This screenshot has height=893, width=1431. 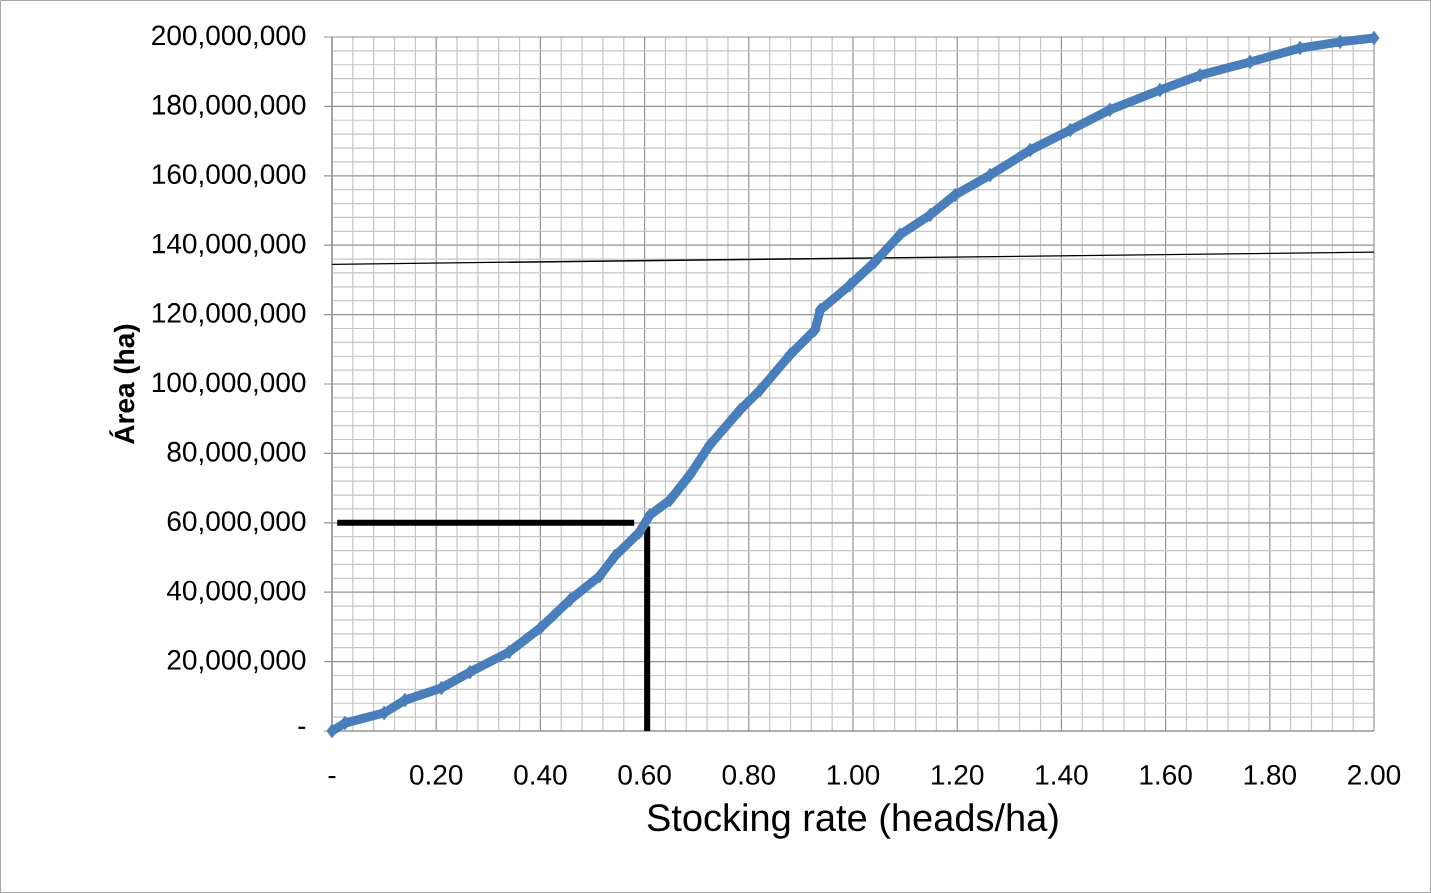 What do you see at coordinates (229, 106) in the screenshot?
I see `y-tick-label: 180,000,000` at bounding box center [229, 106].